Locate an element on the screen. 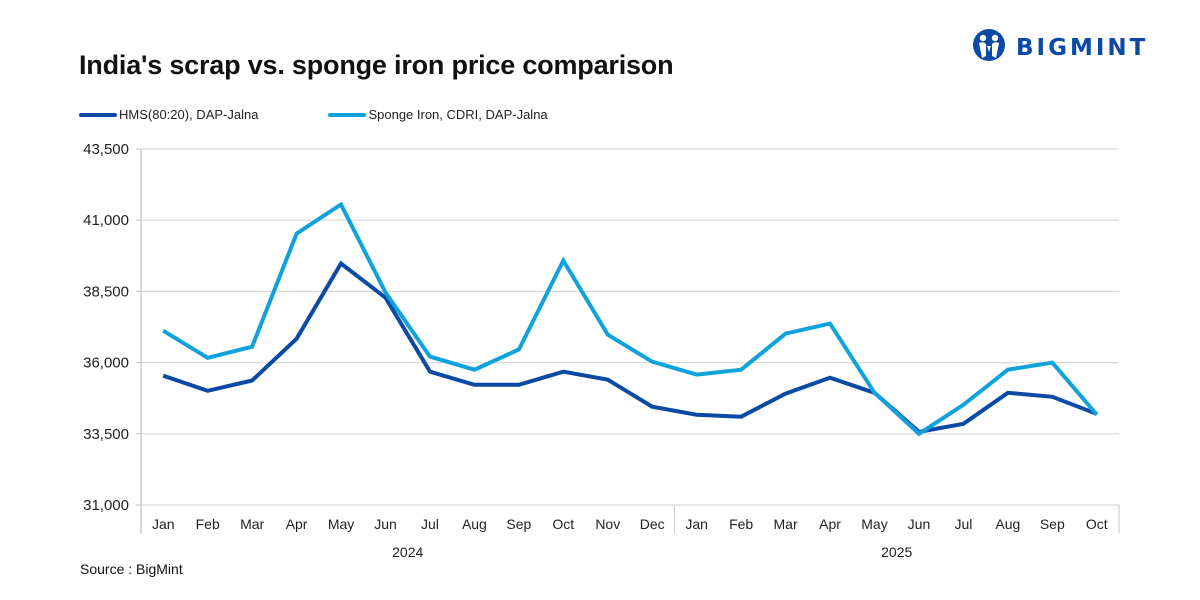 Image resolution: width=1200 pixels, height=600 pixels. bigmint-people-icon is located at coordinates (989, 47).